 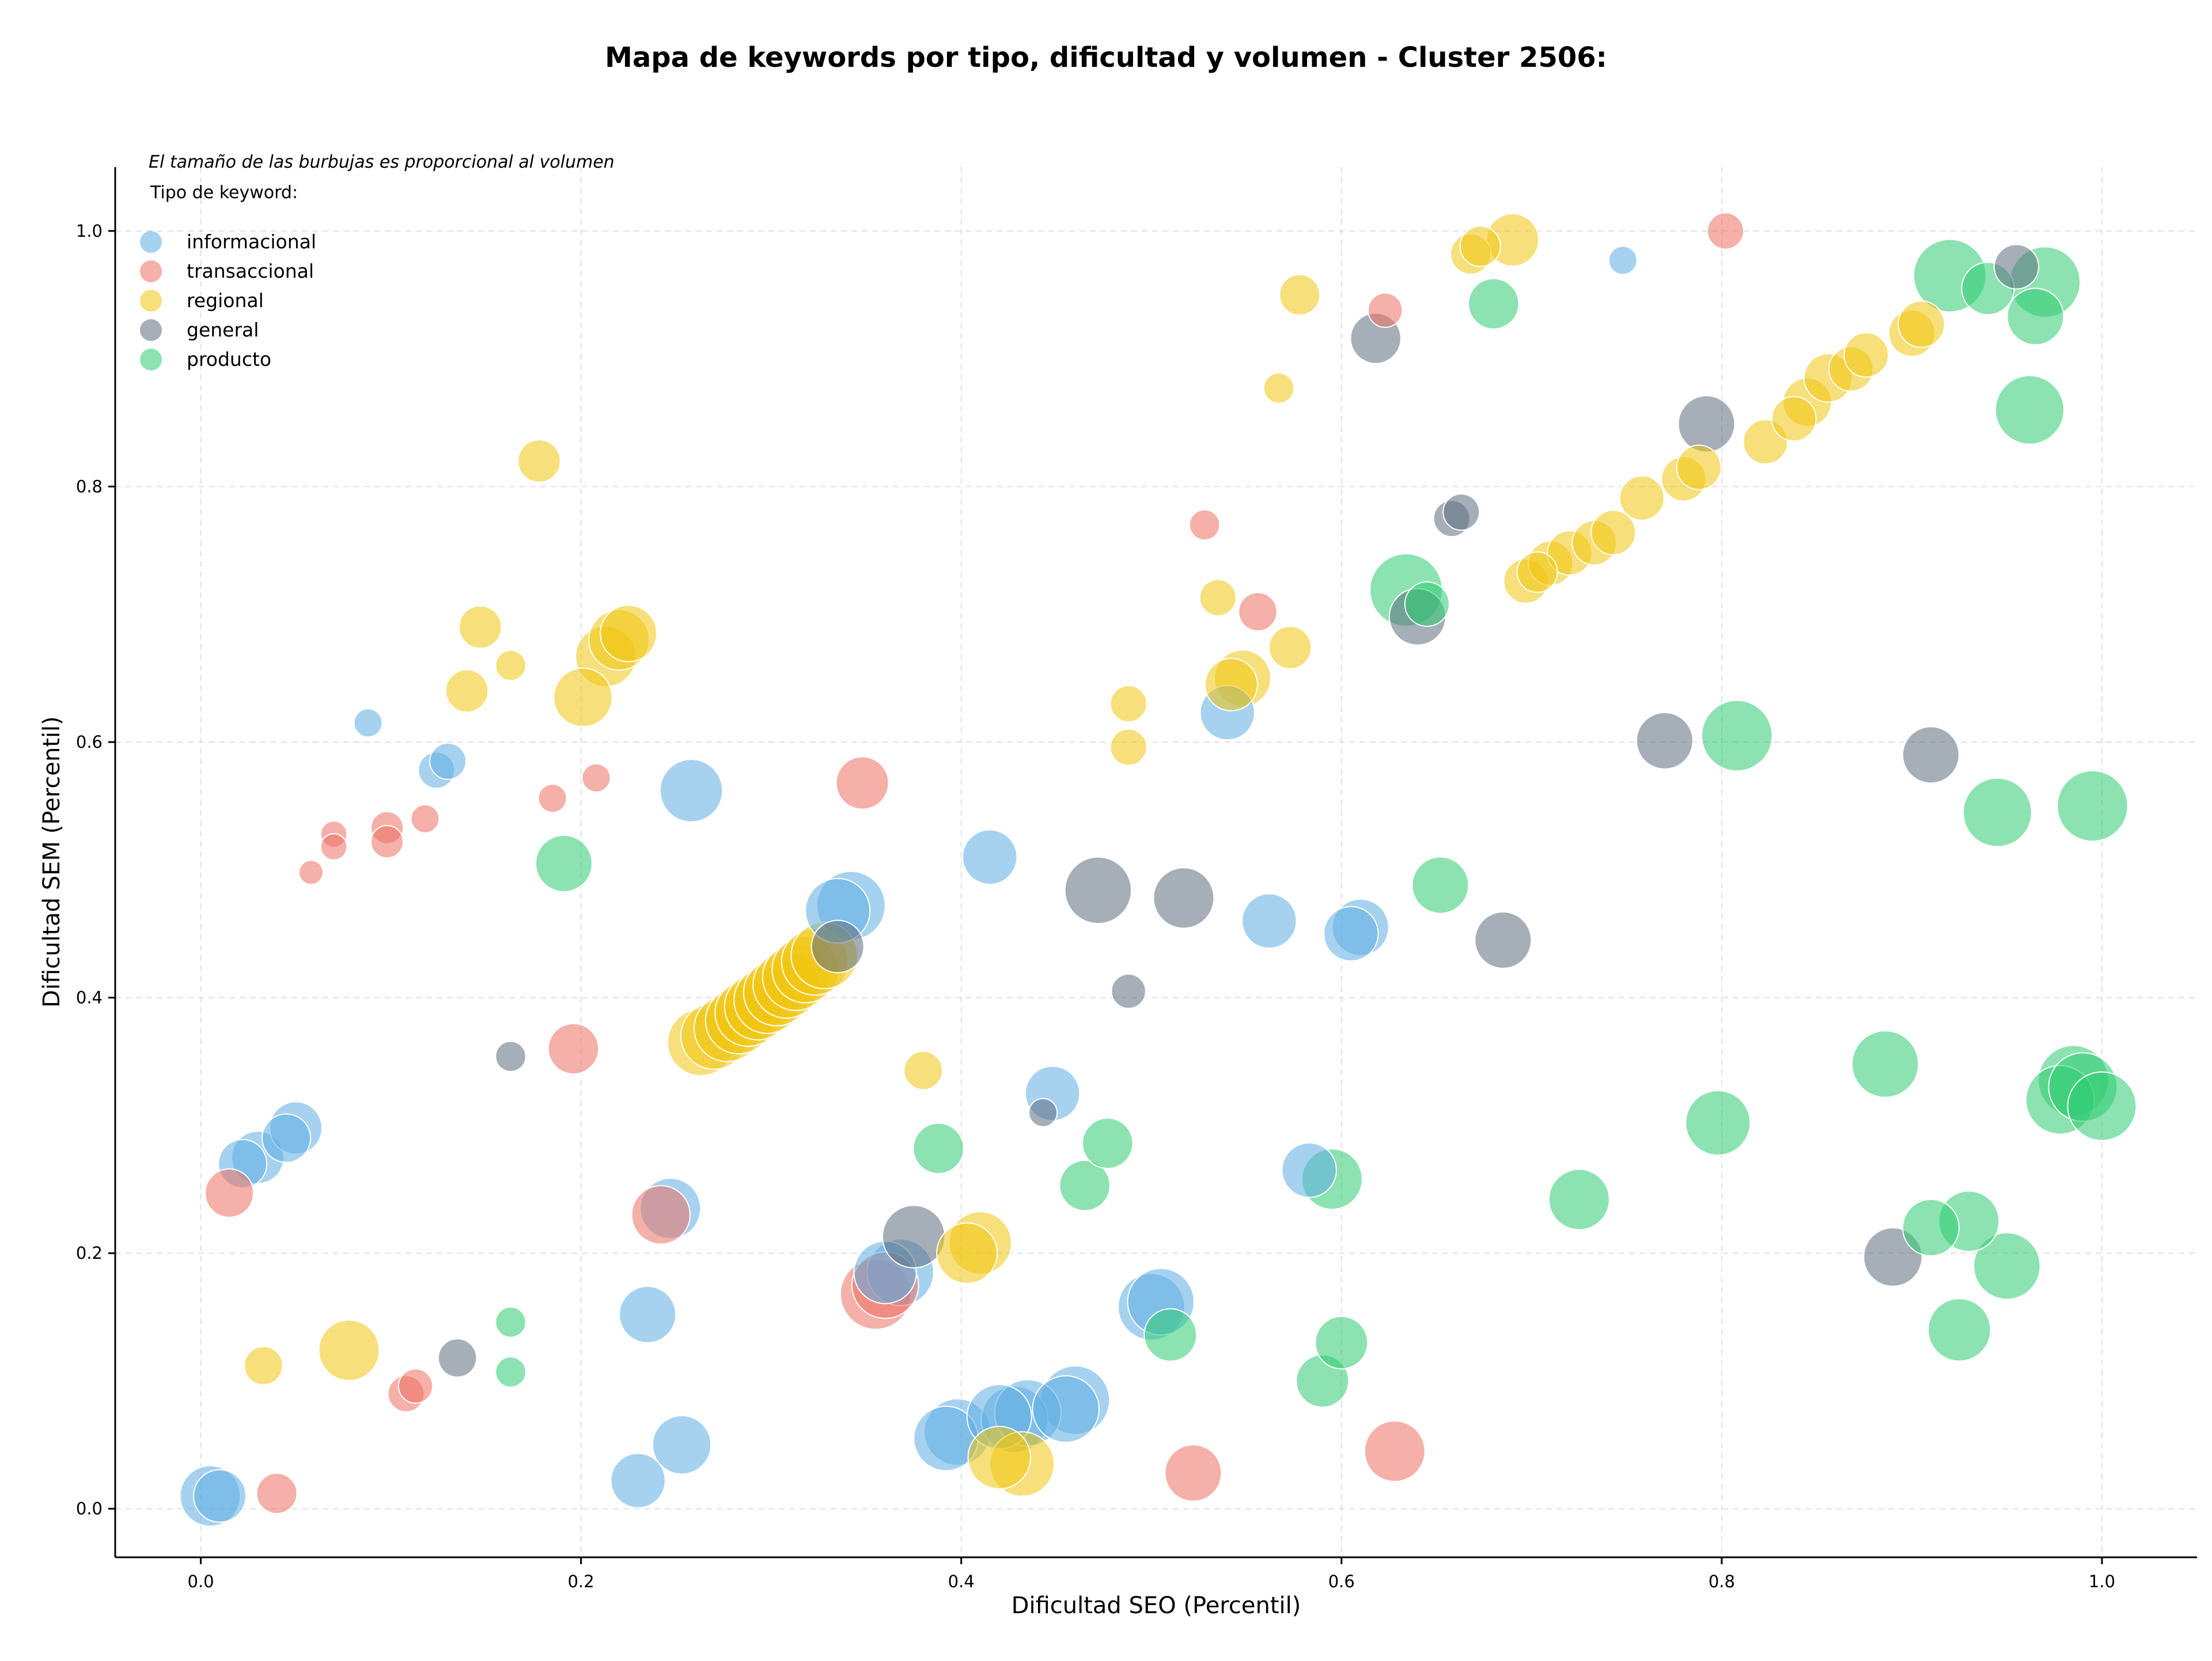 What do you see at coordinates (223, 330) in the screenshot?
I see `legend-label-general: general` at bounding box center [223, 330].